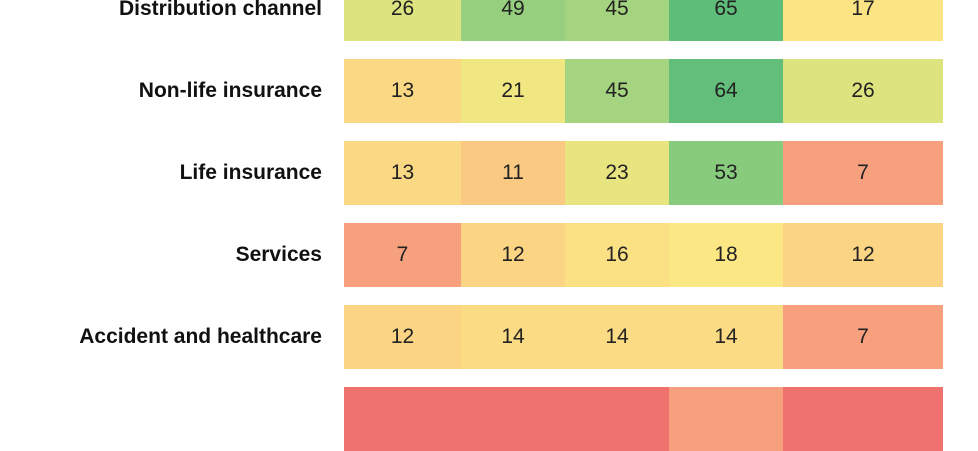 Image resolution: width=978 pixels, height=451 pixels. Describe the element at coordinates (726, 173) in the screenshot. I see `heatmap-cell: 53` at that location.